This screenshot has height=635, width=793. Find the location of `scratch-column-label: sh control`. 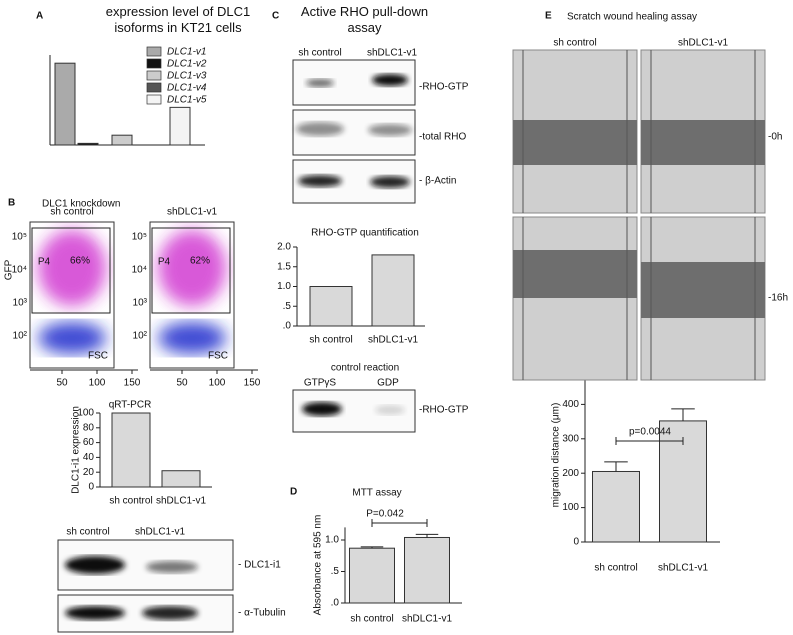

scratch-column-label: sh control is located at coordinates (574, 43).